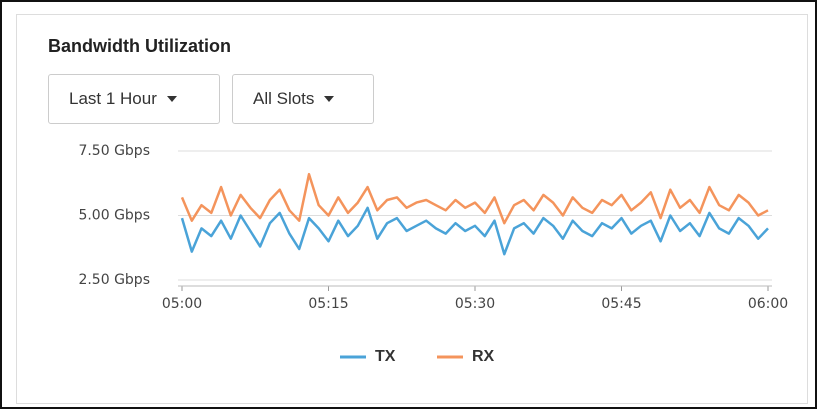 The image size is (817, 409). I want to click on y-tick-label: 5.00 Gbps, so click(114, 216).